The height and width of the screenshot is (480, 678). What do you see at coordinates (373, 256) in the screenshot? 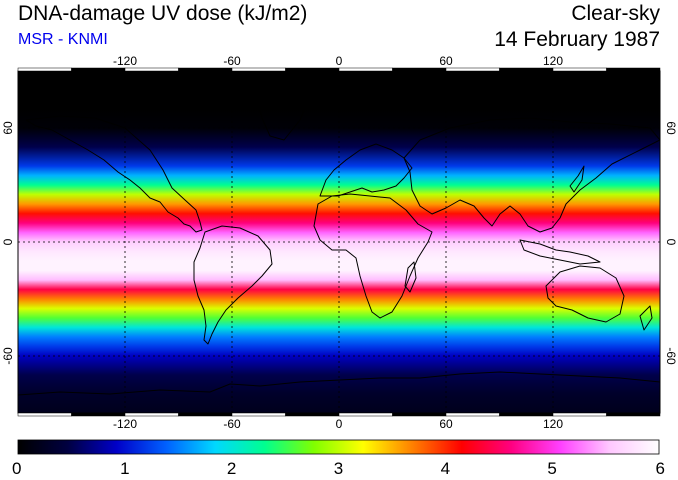
I see `africa-outline` at bounding box center [373, 256].